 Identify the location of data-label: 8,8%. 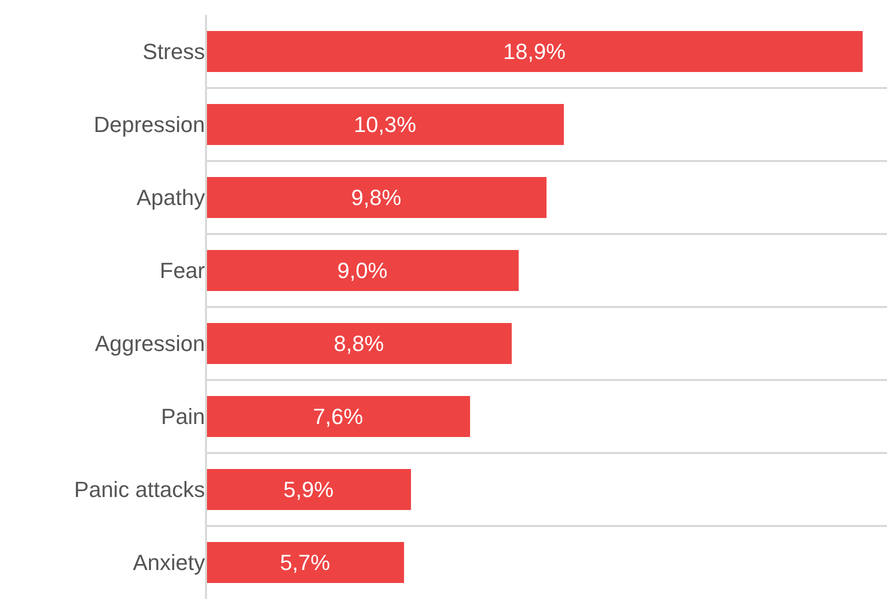
(359, 343).